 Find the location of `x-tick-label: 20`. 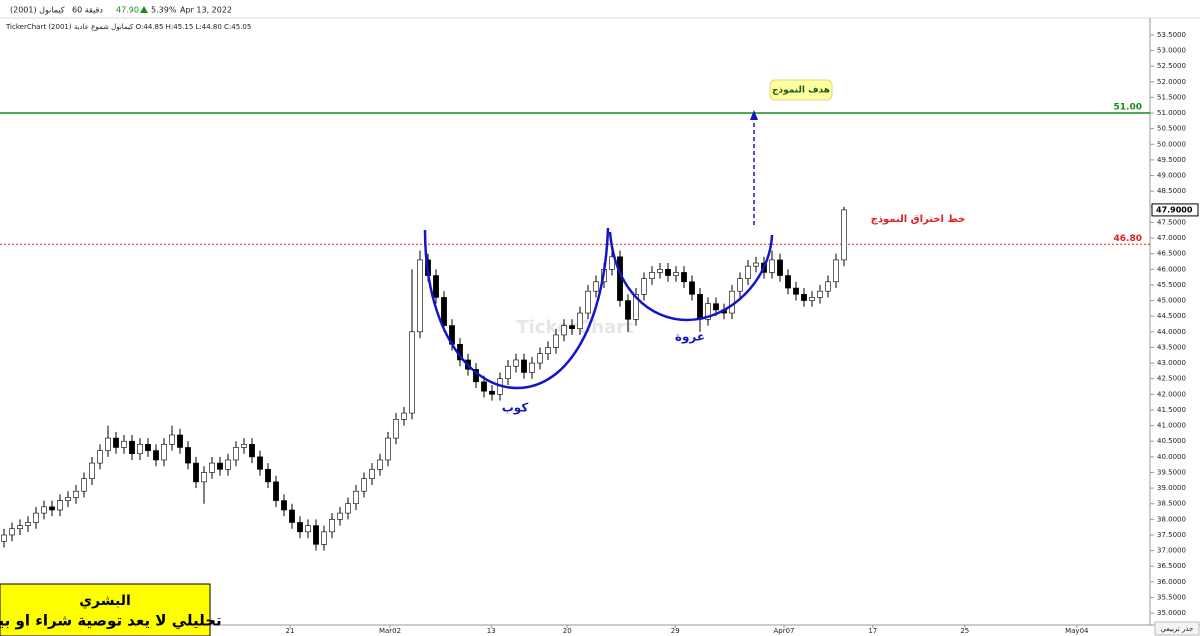

x-tick-label: 20 is located at coordinates (567, 631).